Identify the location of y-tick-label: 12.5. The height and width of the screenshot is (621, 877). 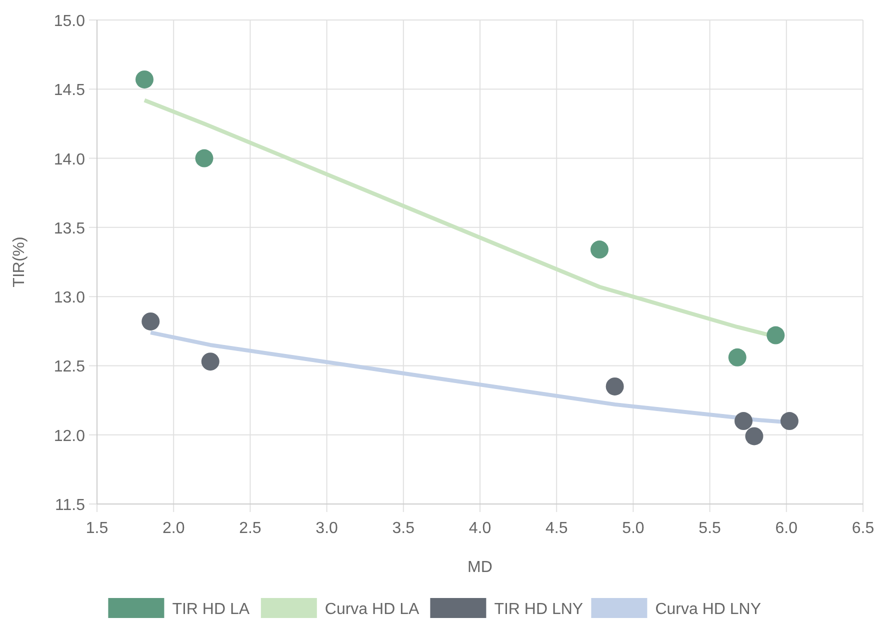
(70, 367).